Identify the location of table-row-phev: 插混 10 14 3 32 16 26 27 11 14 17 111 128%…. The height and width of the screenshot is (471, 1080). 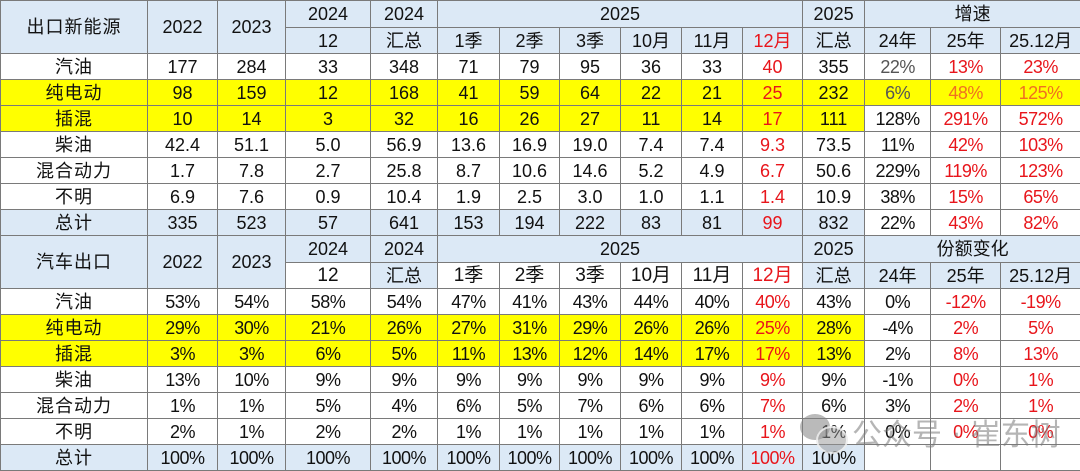
(540, 118).